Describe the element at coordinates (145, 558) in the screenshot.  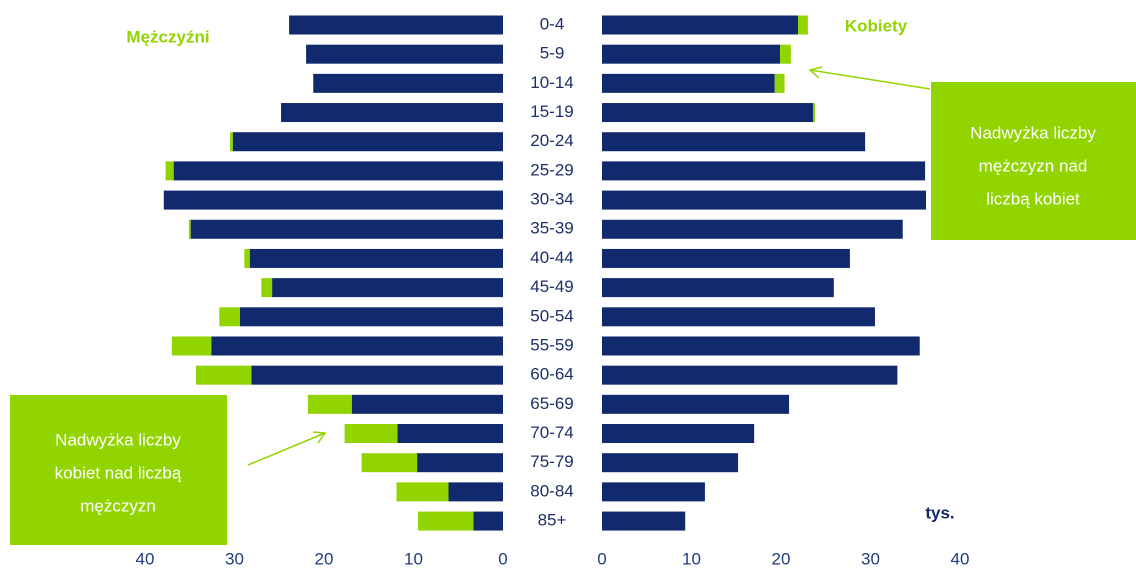
I see `x2-tick-label: 40` at that location.